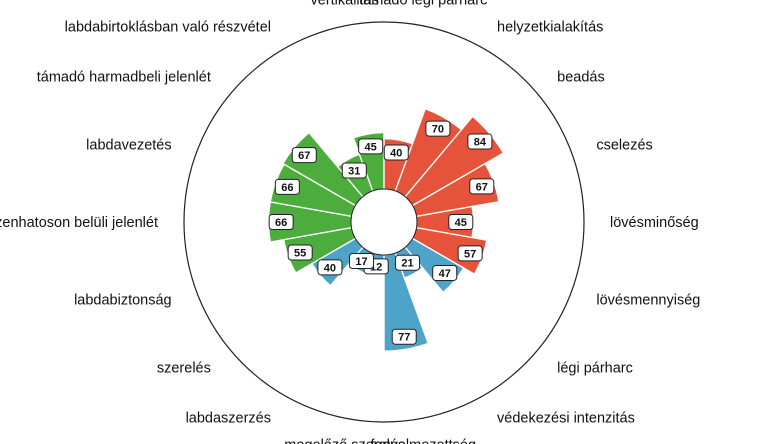 The image size is (769, 444). What do you see at coordinates (423, 4) in the screenshot?
I see `category-label: támadó légi párharc` at bounding box center [423, 4].